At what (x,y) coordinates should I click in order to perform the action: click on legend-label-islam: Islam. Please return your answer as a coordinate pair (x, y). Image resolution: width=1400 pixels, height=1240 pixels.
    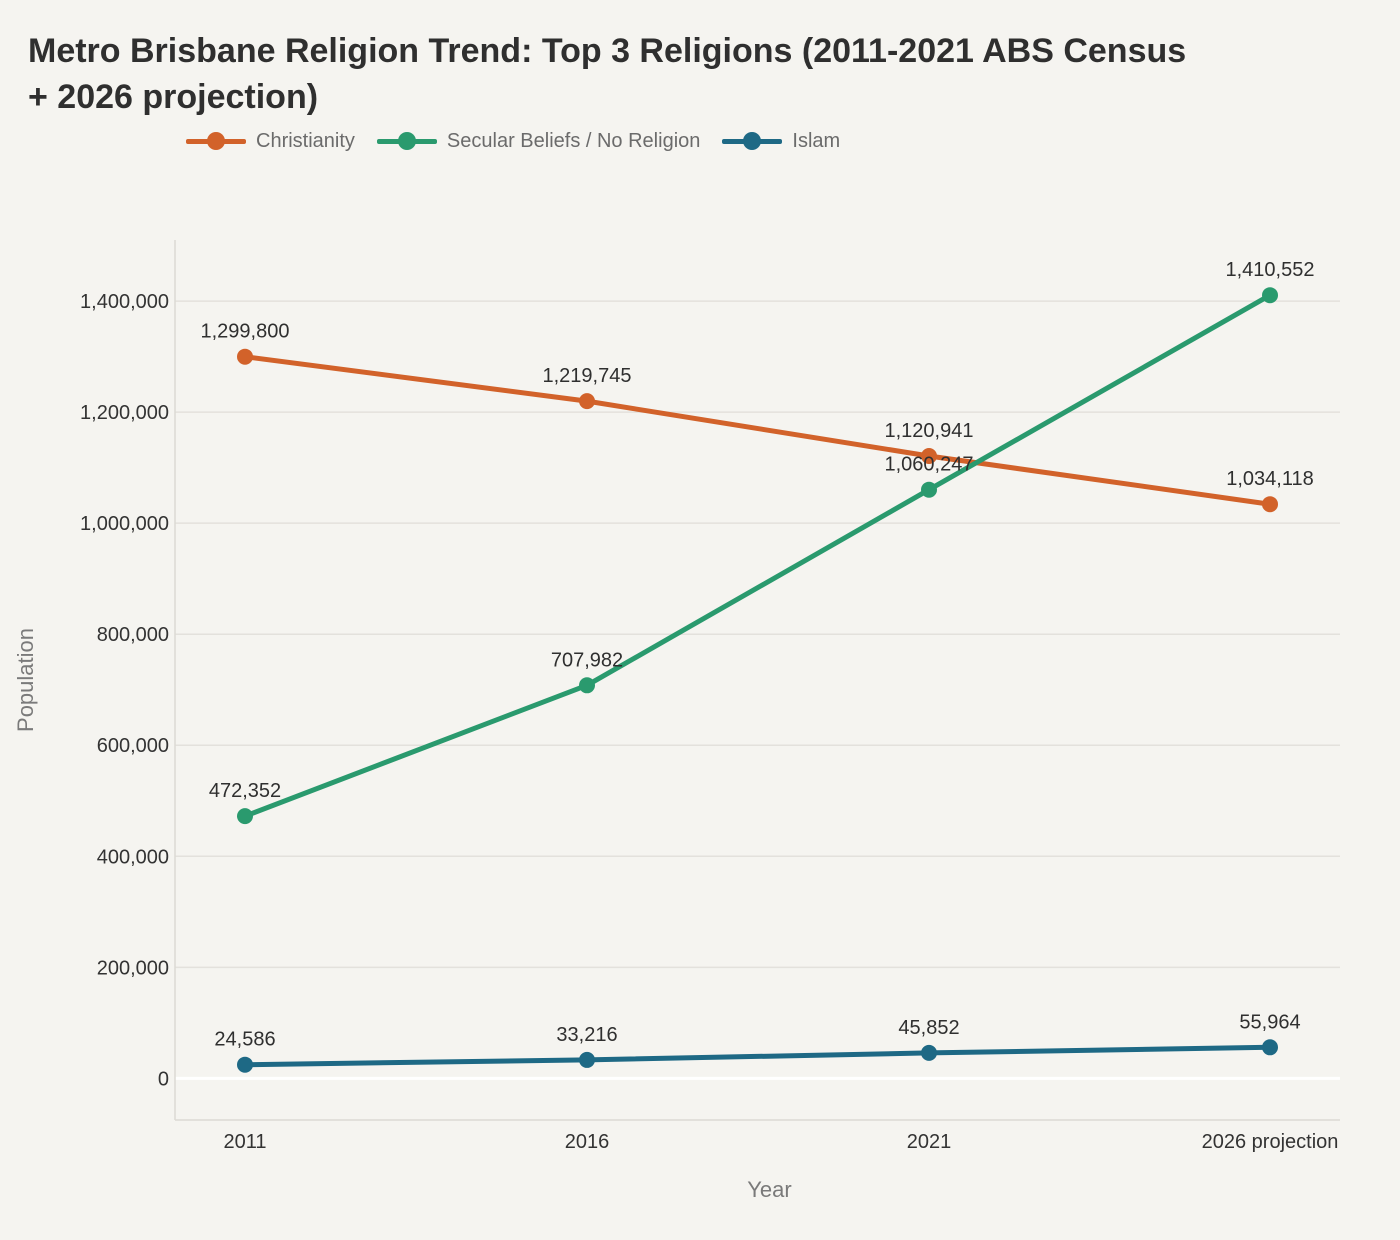
    Looking at the image, I should click on (816, 140).